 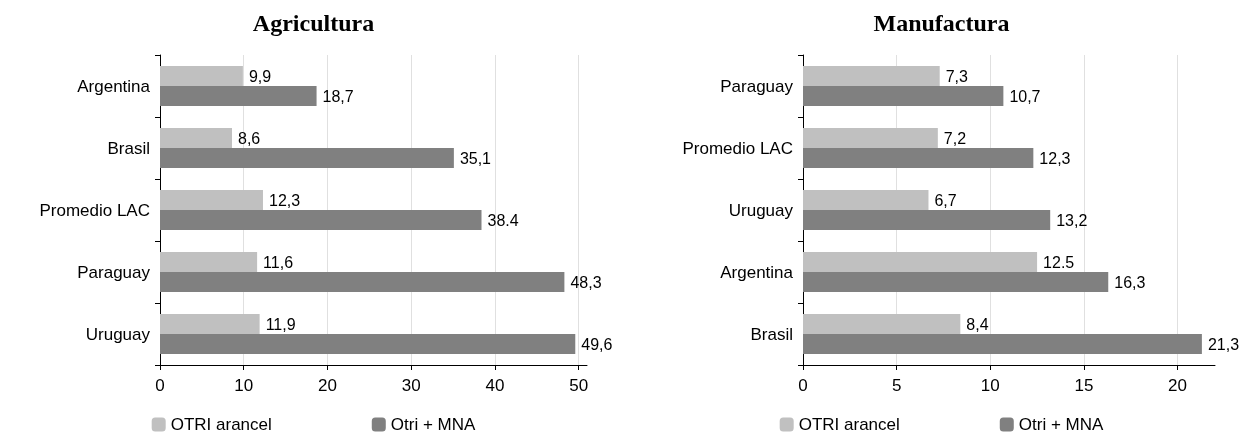 What do you see at coordinates (338, 96) in the screenshot?
I see `data-label: 18,7` at bounding box center [338, 96].